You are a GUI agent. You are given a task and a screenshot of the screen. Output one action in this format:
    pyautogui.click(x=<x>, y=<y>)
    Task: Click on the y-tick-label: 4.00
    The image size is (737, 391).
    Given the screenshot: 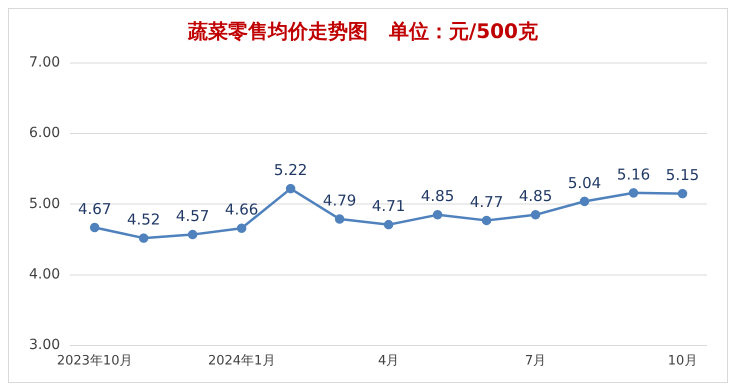 What is the action you would take?
    pyautogui.click(x=44, y=274)
    